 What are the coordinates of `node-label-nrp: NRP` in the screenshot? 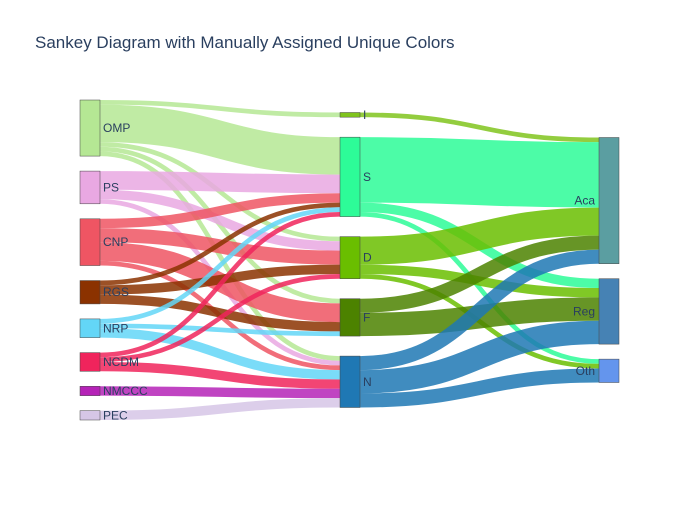 It's located at (115, 328).